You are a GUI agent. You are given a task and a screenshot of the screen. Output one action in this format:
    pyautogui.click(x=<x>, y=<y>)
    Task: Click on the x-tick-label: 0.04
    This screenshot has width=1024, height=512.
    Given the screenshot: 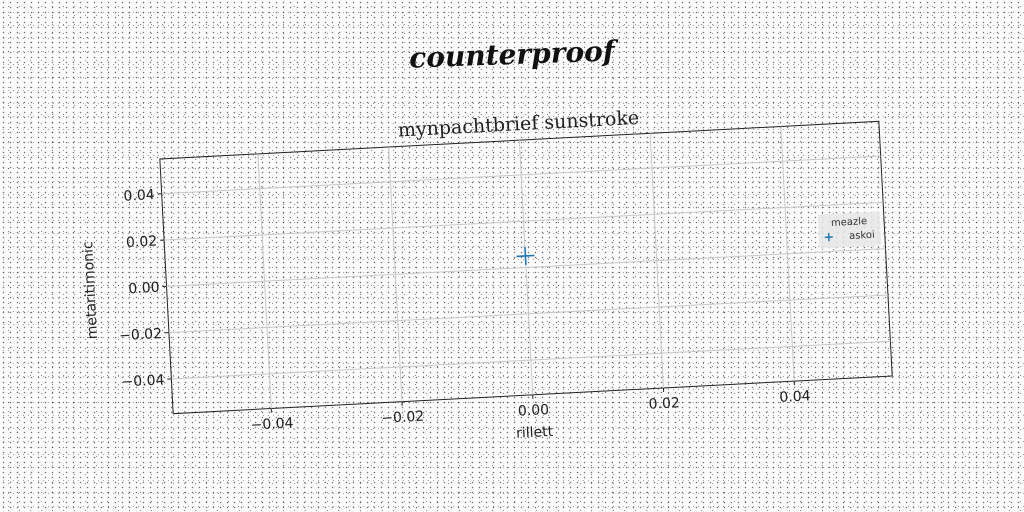 What is the action you would take?
    pyautogui.click(x=795, y=397)
    